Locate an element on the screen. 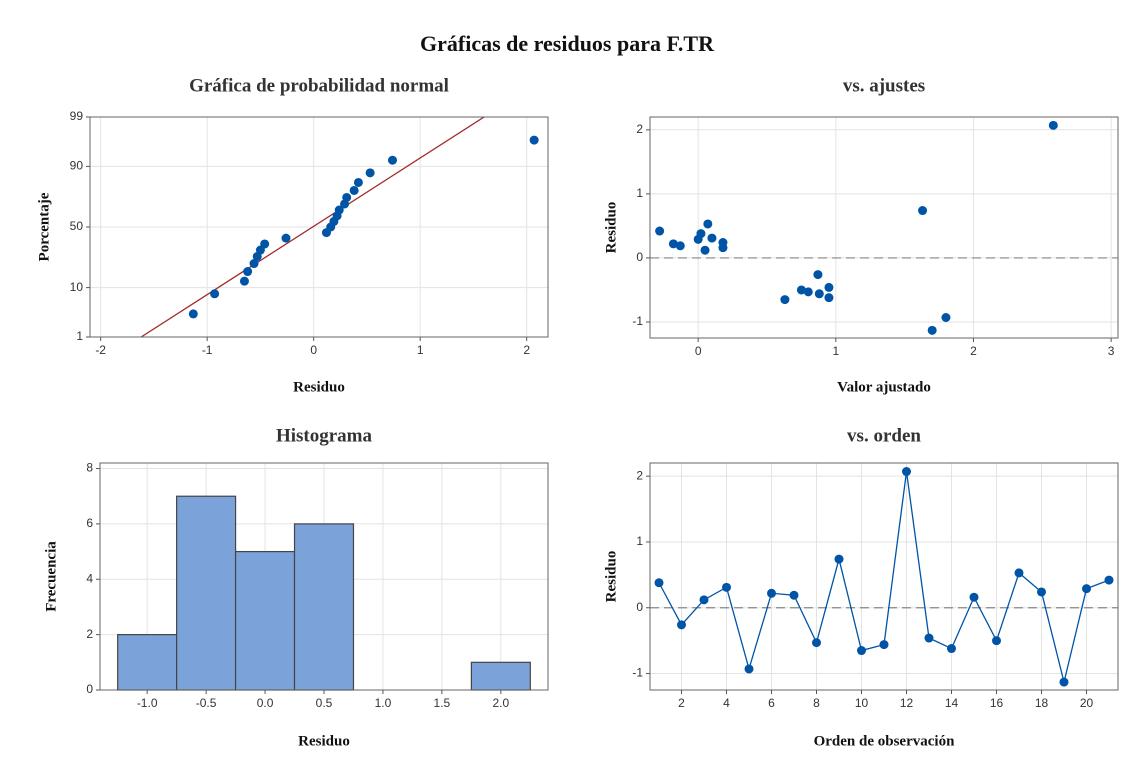  x-tick-label: -1 is located at coordinates (207, 350).